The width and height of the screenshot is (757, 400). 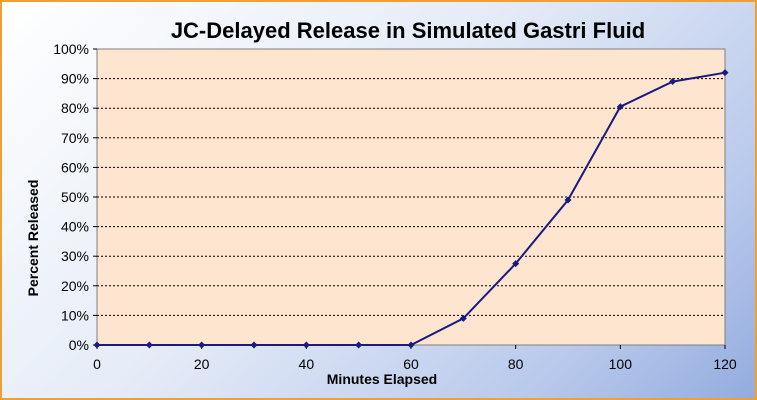 I want to click on x-tick-label: 40, so click(x=307, y=364).